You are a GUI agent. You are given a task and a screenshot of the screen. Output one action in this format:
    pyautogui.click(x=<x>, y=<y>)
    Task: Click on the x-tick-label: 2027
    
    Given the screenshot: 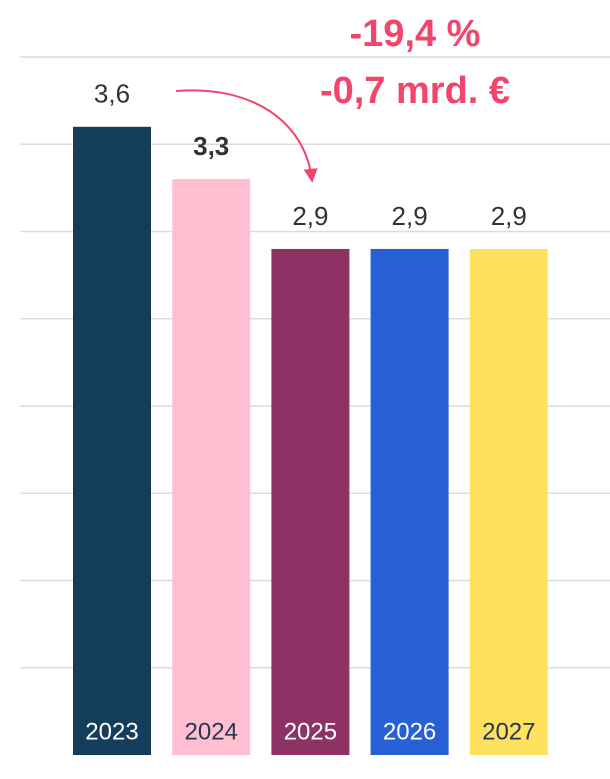 What is the action you would take?
    pyautogui.click(x=508, y=731)
    